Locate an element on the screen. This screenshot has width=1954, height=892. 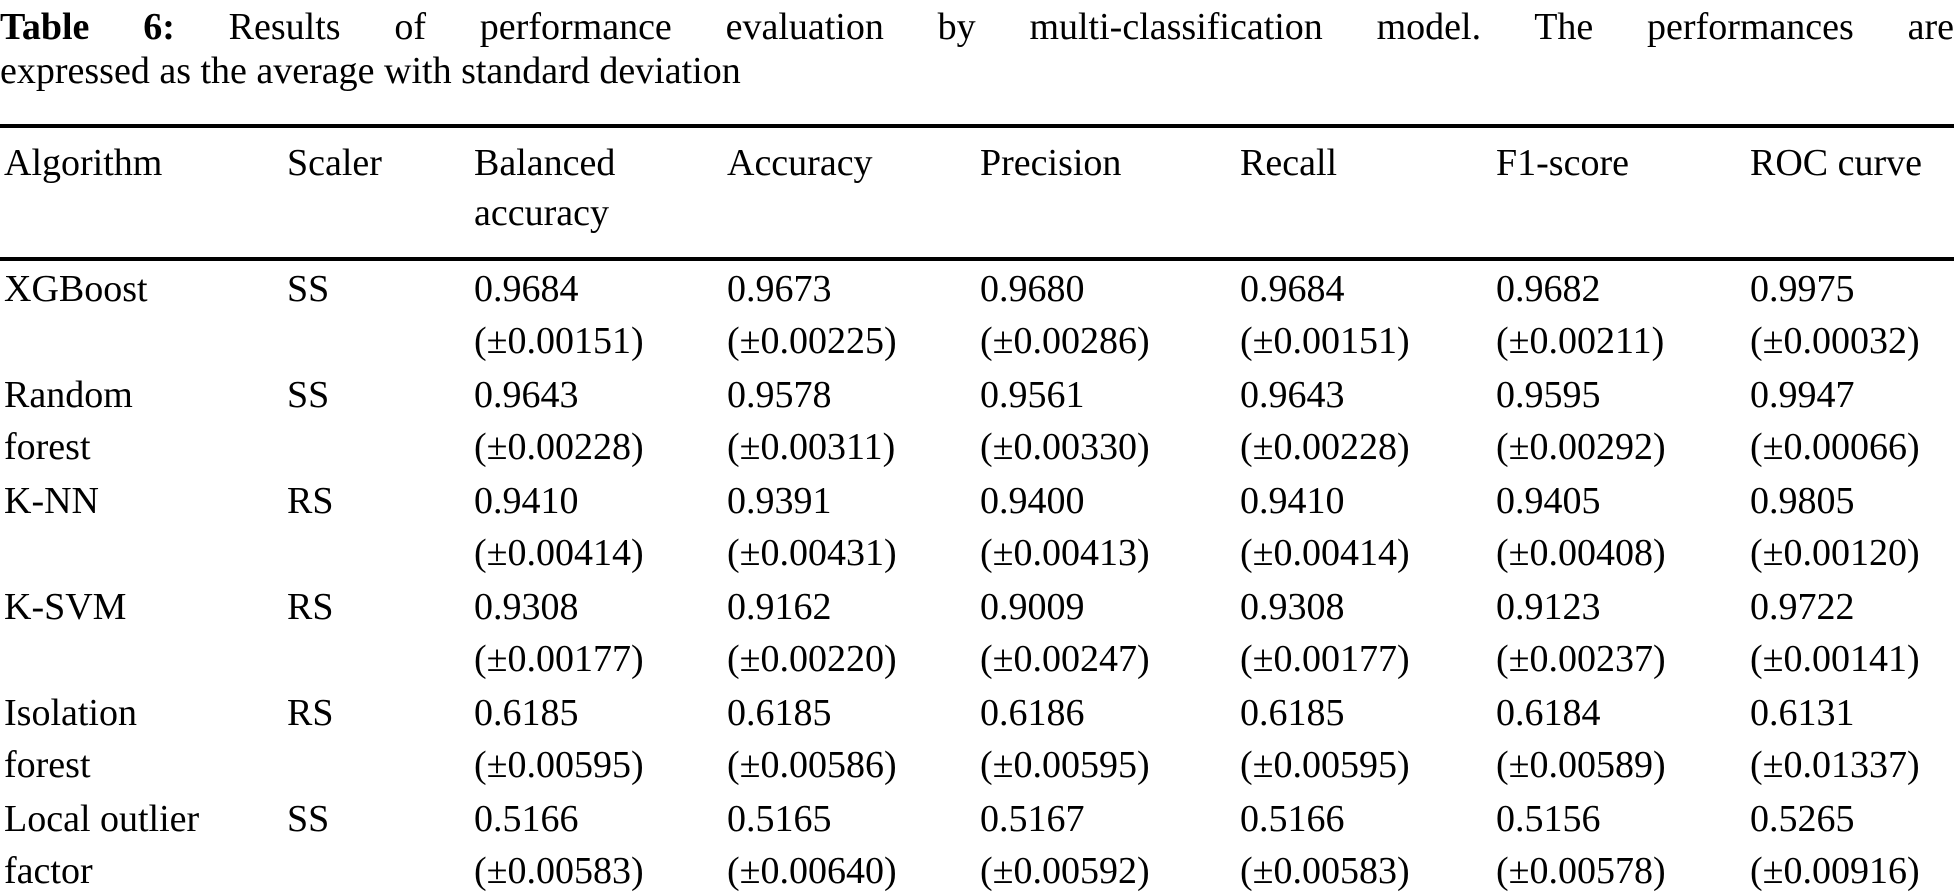
cell-f1-score: 0.9595 (±0.00292) is located at coordinates (1619, 420).